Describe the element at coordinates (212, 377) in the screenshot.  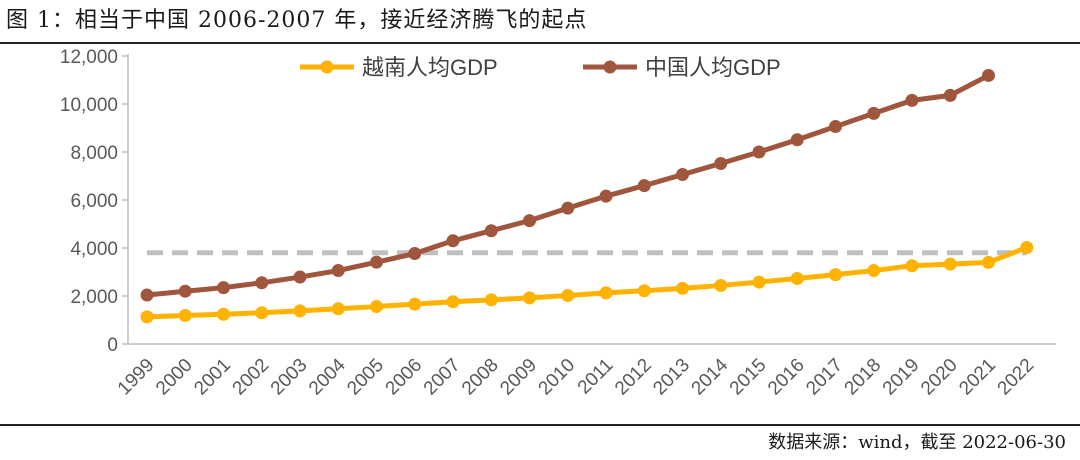
I see `x-tick-label: 2001` at that location.